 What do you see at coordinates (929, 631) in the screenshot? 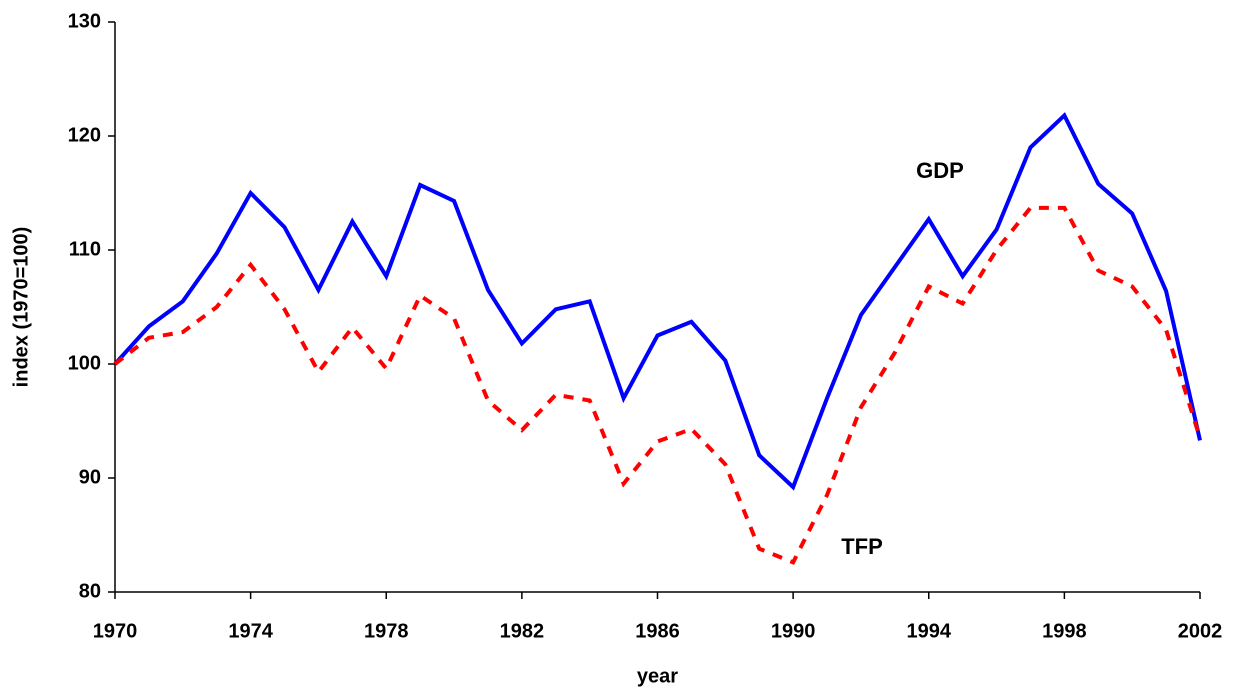
I see `x-tick-label: 1994` at bounding box center [929, 631].